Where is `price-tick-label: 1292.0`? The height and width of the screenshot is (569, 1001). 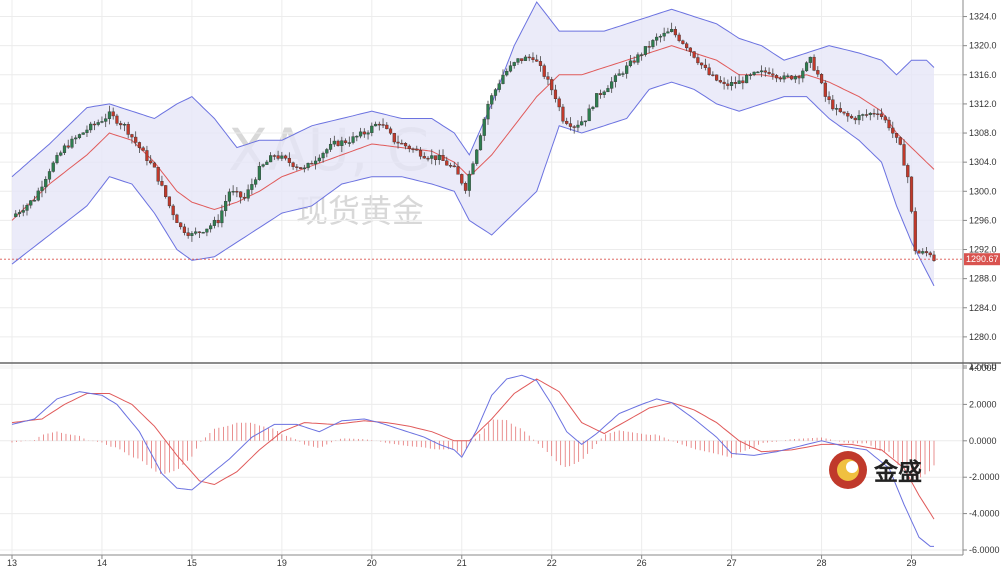 price-tick-label: 1292.0 is located at coordinates (983, 250).